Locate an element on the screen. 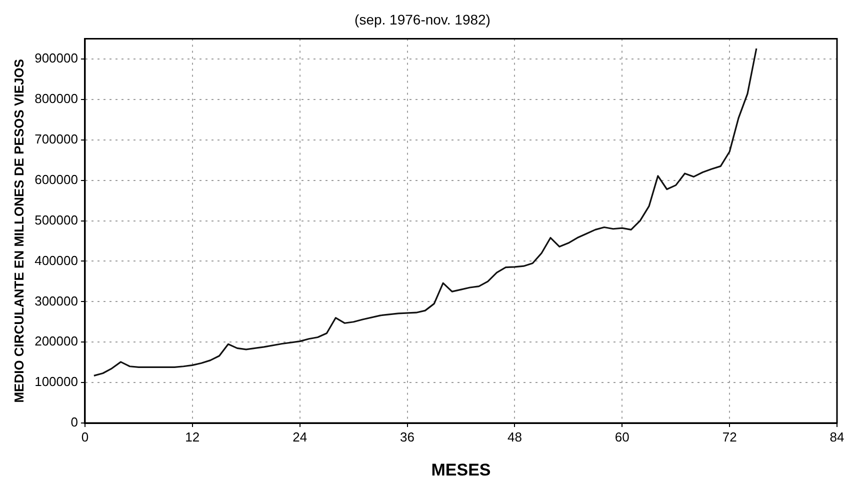 This screenshot has width=859, height=493. x-tick-label: 12 is located at coordinates (192, 436).